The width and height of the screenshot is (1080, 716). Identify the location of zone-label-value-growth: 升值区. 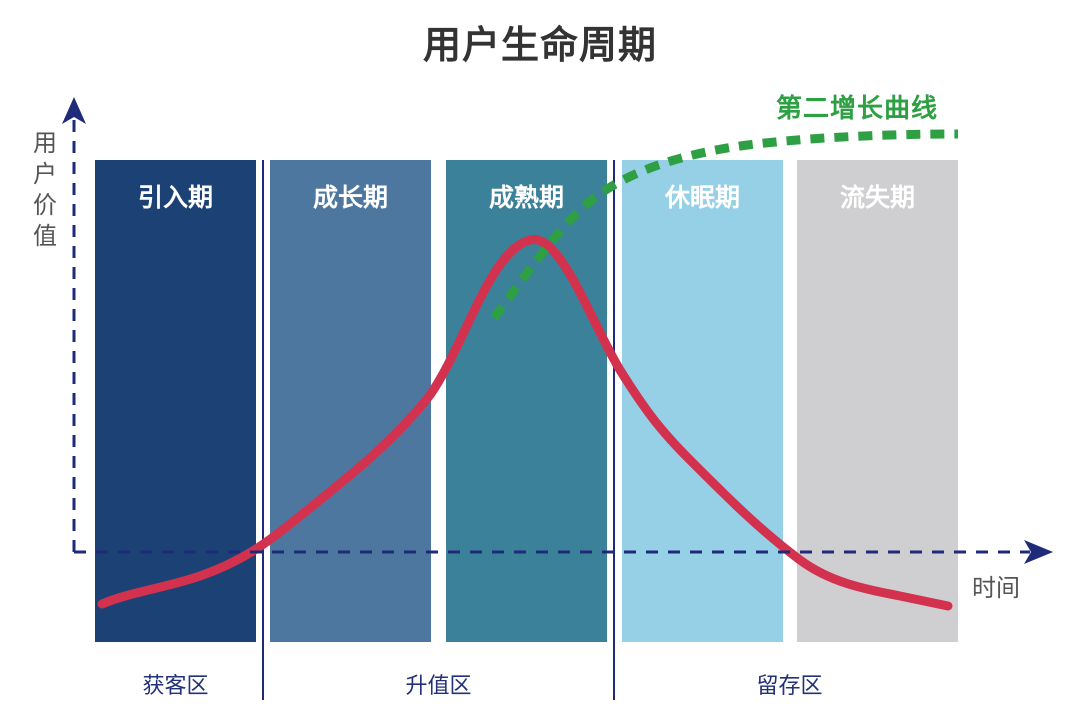
(438, 686).